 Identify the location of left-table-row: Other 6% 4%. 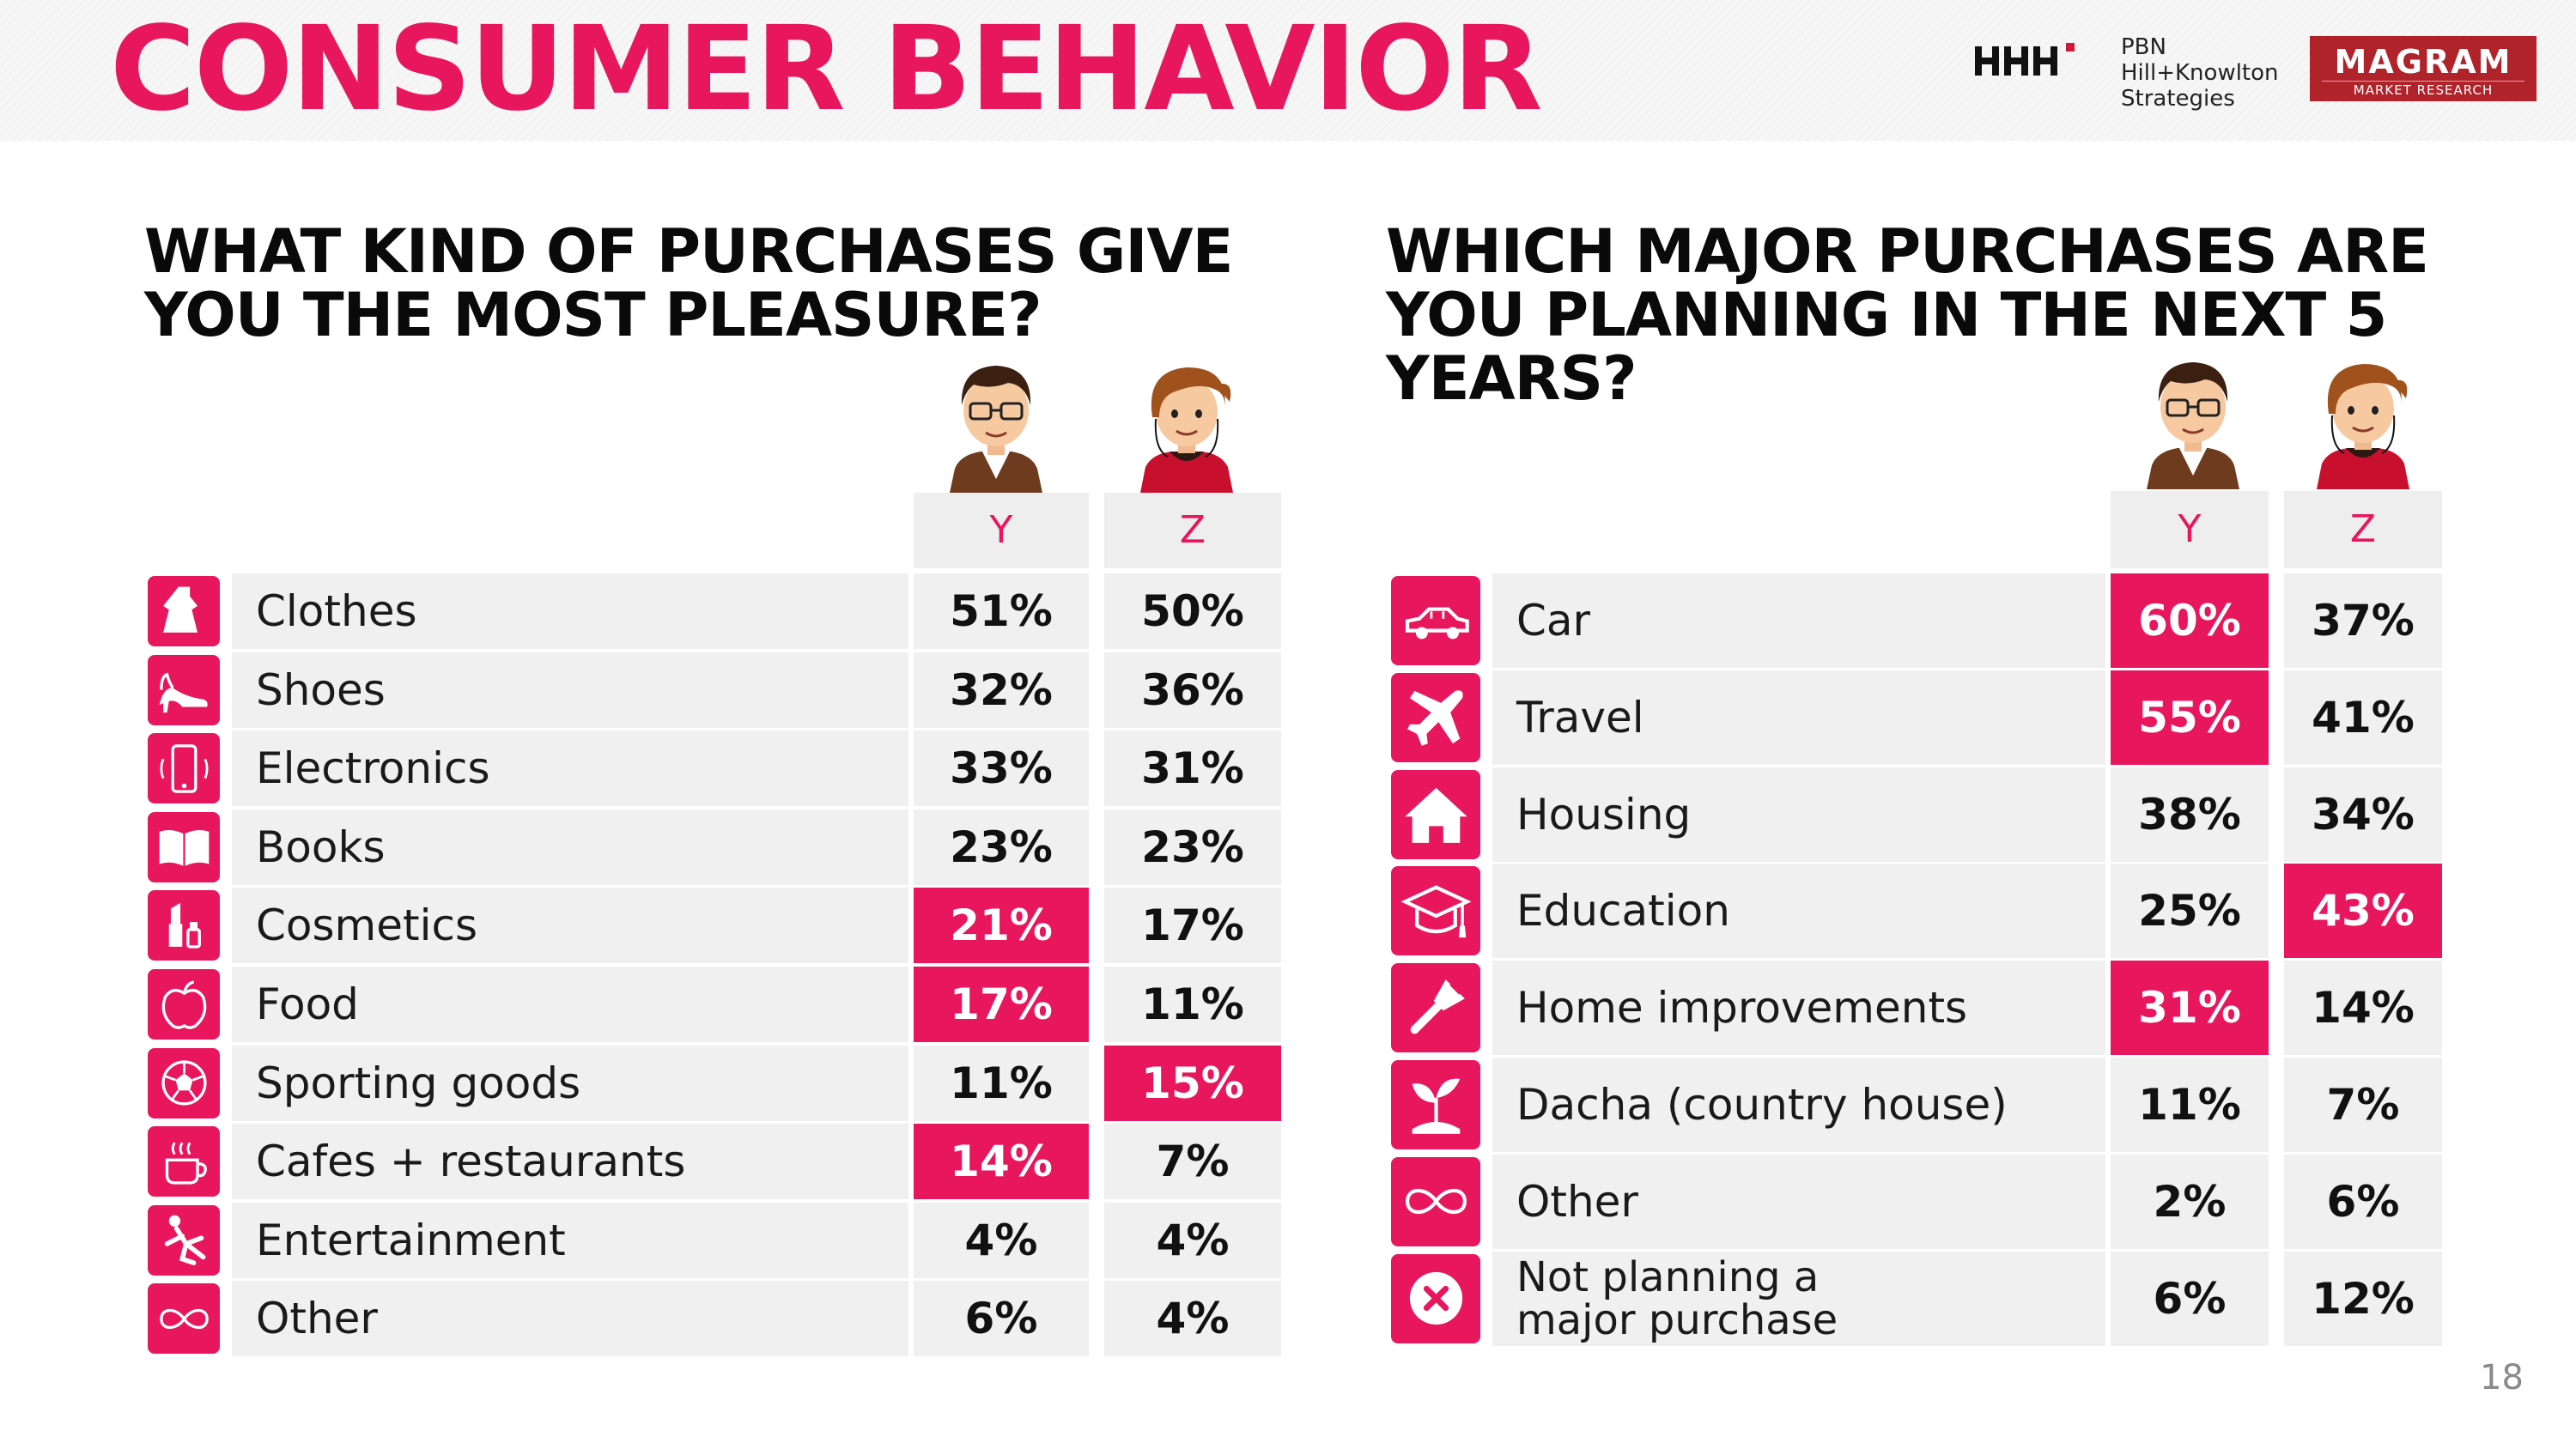
(715, 1319).